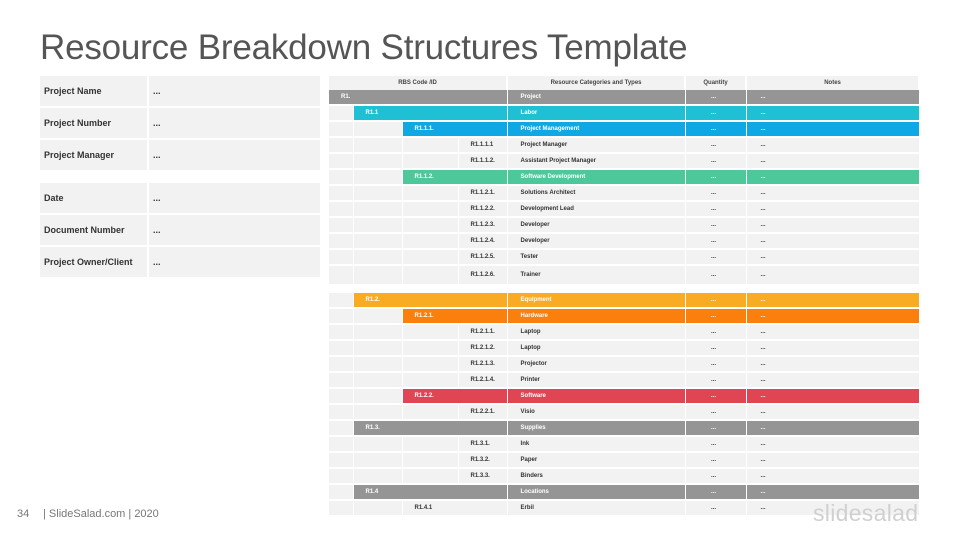 The width and height of the screenshot is (960, 540). I want to click on category-cell: Assistant Project Manager, so click(596, 161).